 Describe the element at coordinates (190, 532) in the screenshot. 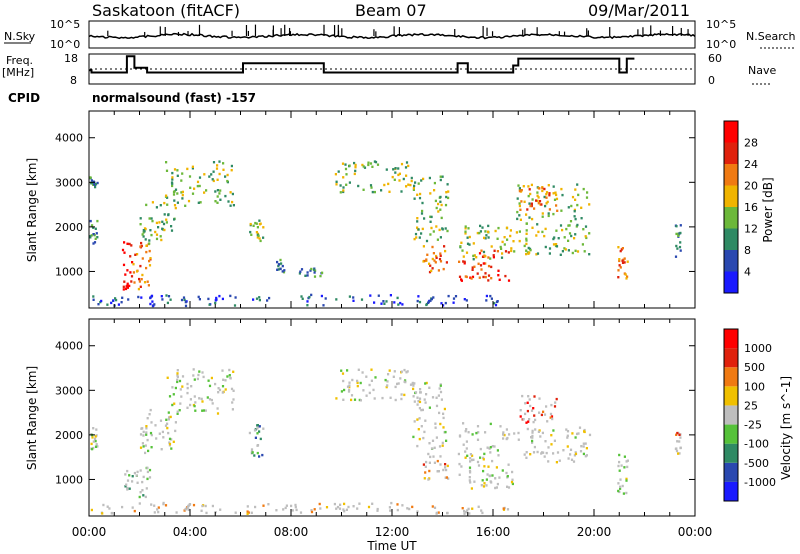

I see `x-tick-label: 04:00` at that location.